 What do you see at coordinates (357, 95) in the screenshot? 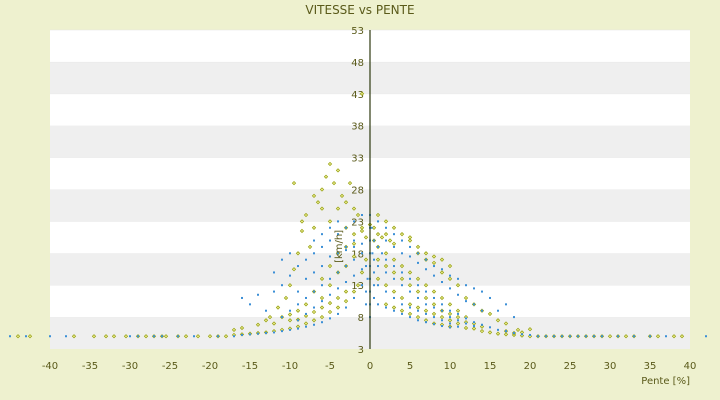
I see `y-tick-label: 43` at bounding box center [357, 95].